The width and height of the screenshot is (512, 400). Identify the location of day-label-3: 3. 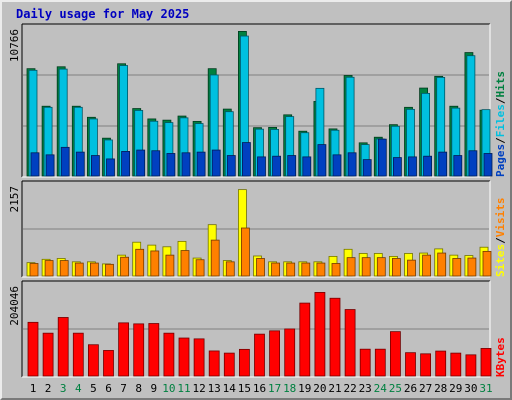
(63, 388).